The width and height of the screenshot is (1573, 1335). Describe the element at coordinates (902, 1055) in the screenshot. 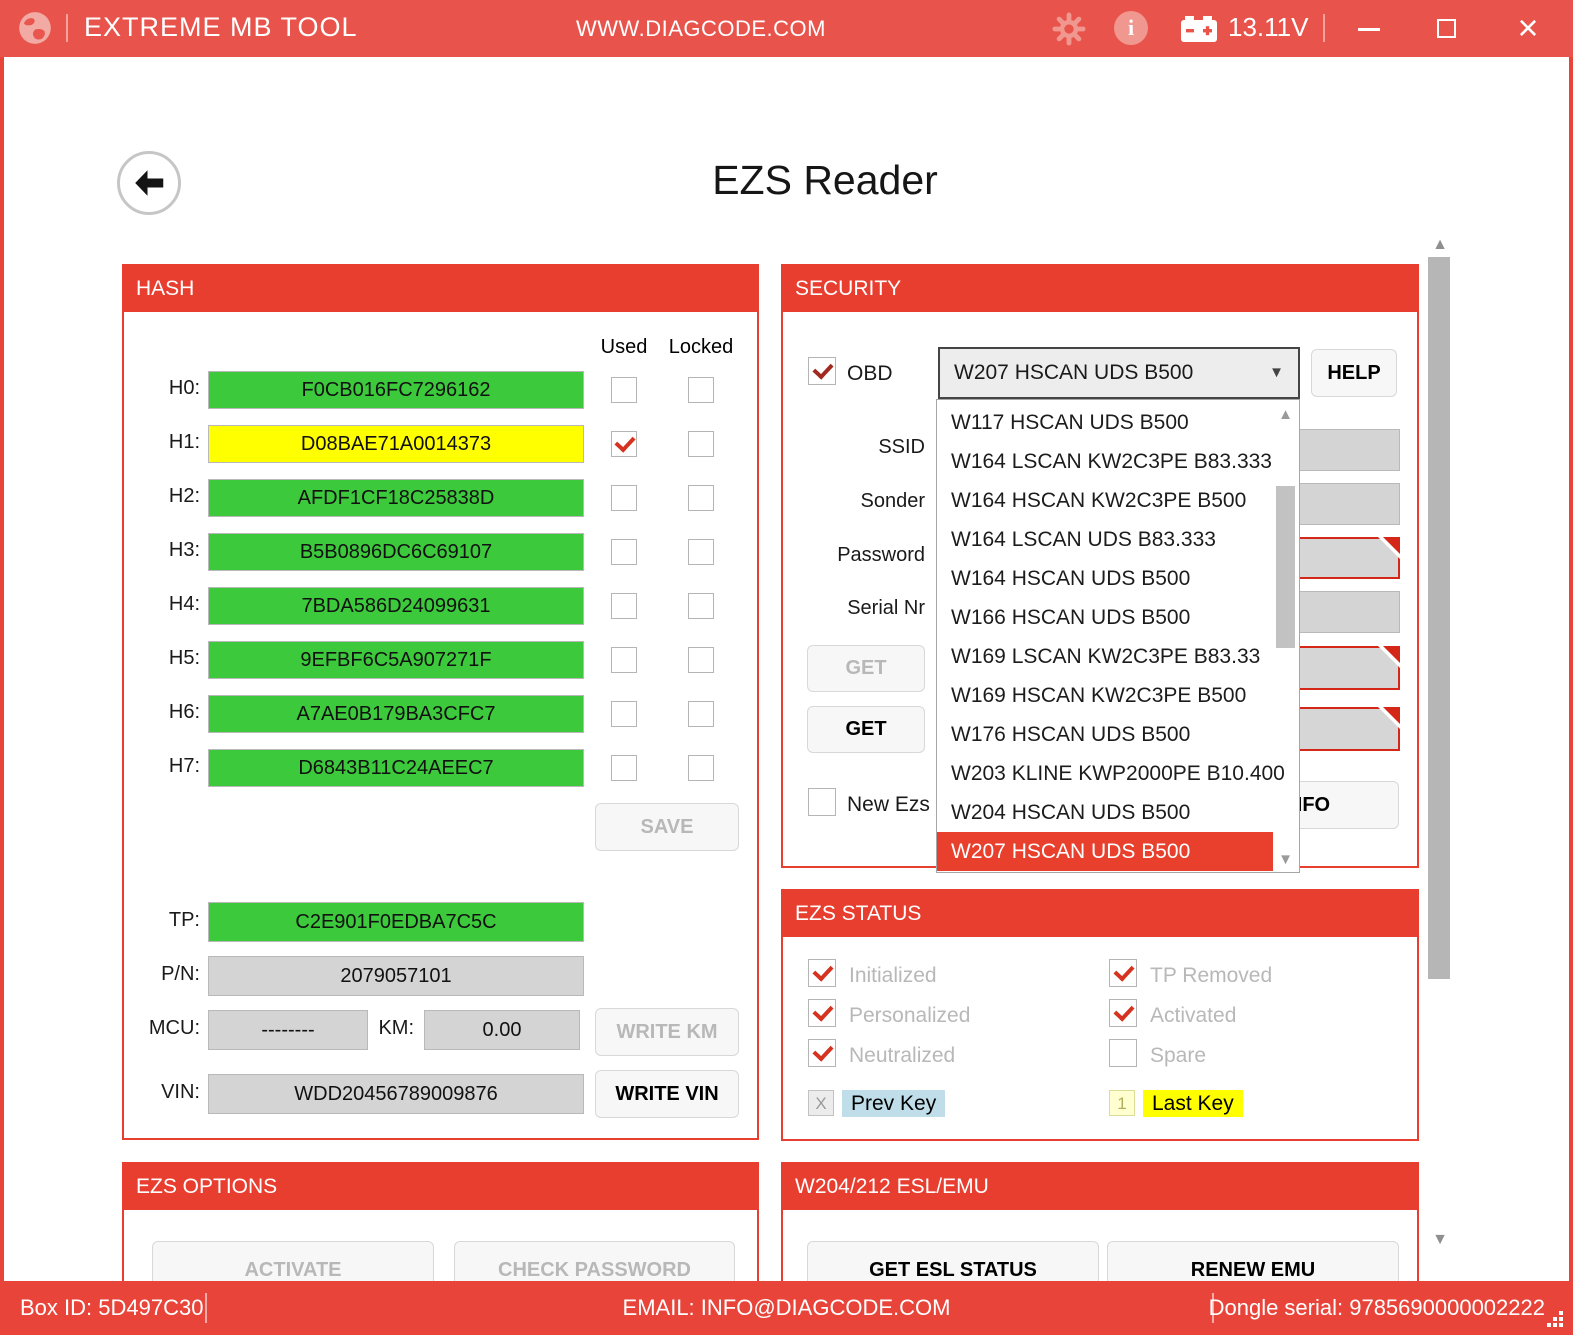

I see `neutralized-label: Neutralized` at that location.